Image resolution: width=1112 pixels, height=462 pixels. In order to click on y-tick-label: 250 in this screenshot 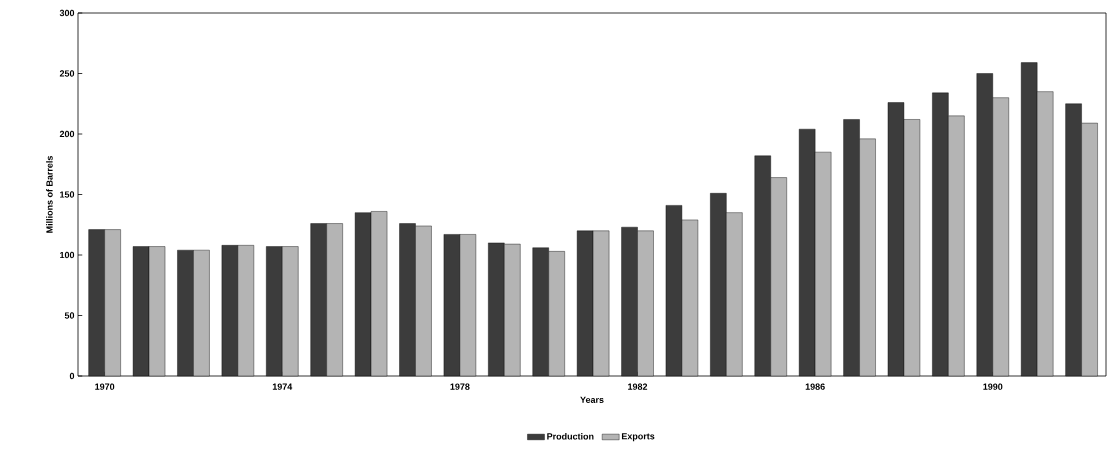, I will do `click(67, 73)`.